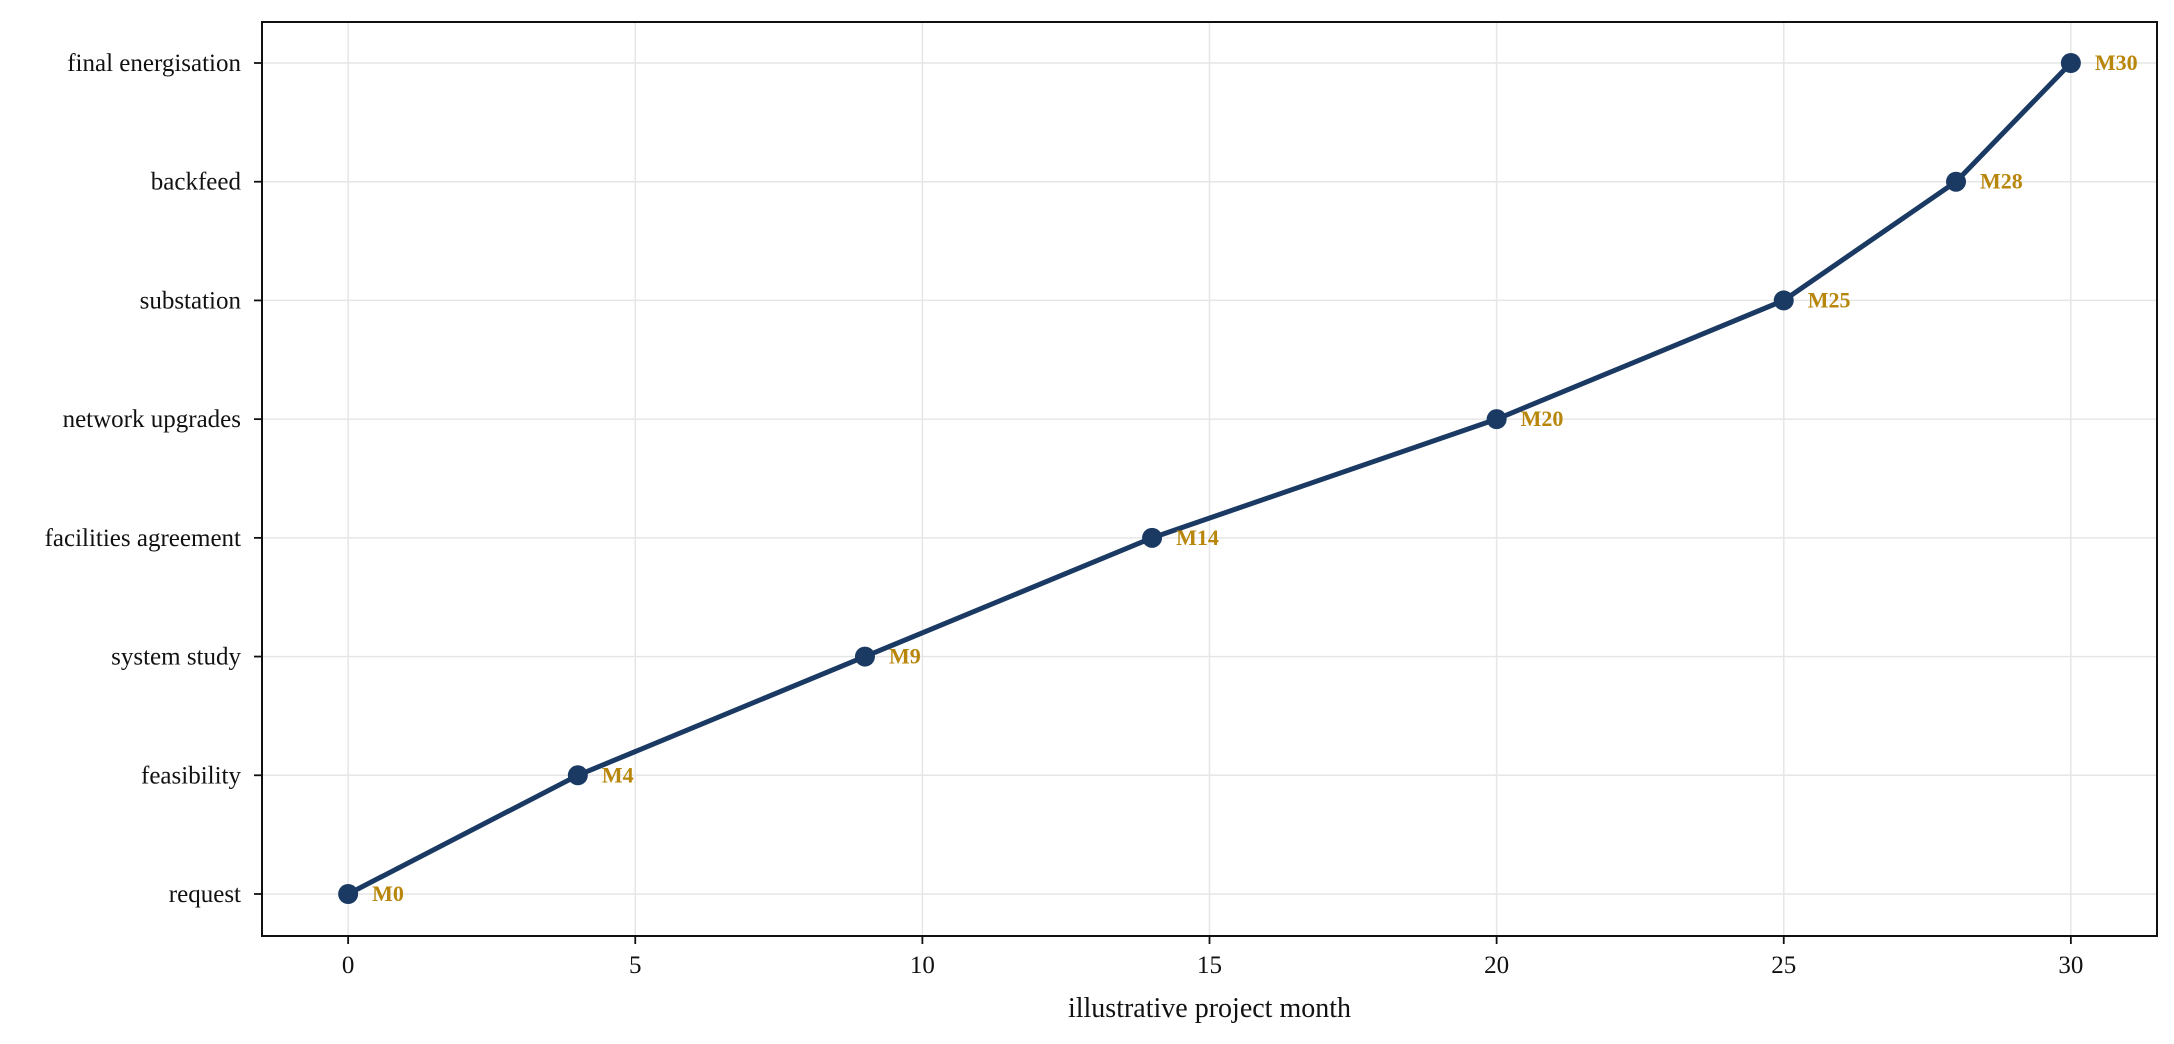 The height and width of the screenshot is (1044, 2174). What do you see at coordinates (191, 300) in the screenshot?
I see `y-tick-label: substation` at bounding box center [191, 300].